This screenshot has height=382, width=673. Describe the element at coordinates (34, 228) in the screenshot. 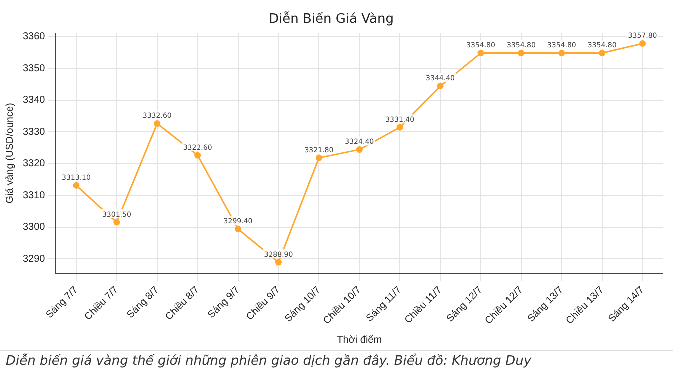

I see `y-tick-label: 3300` at that location.